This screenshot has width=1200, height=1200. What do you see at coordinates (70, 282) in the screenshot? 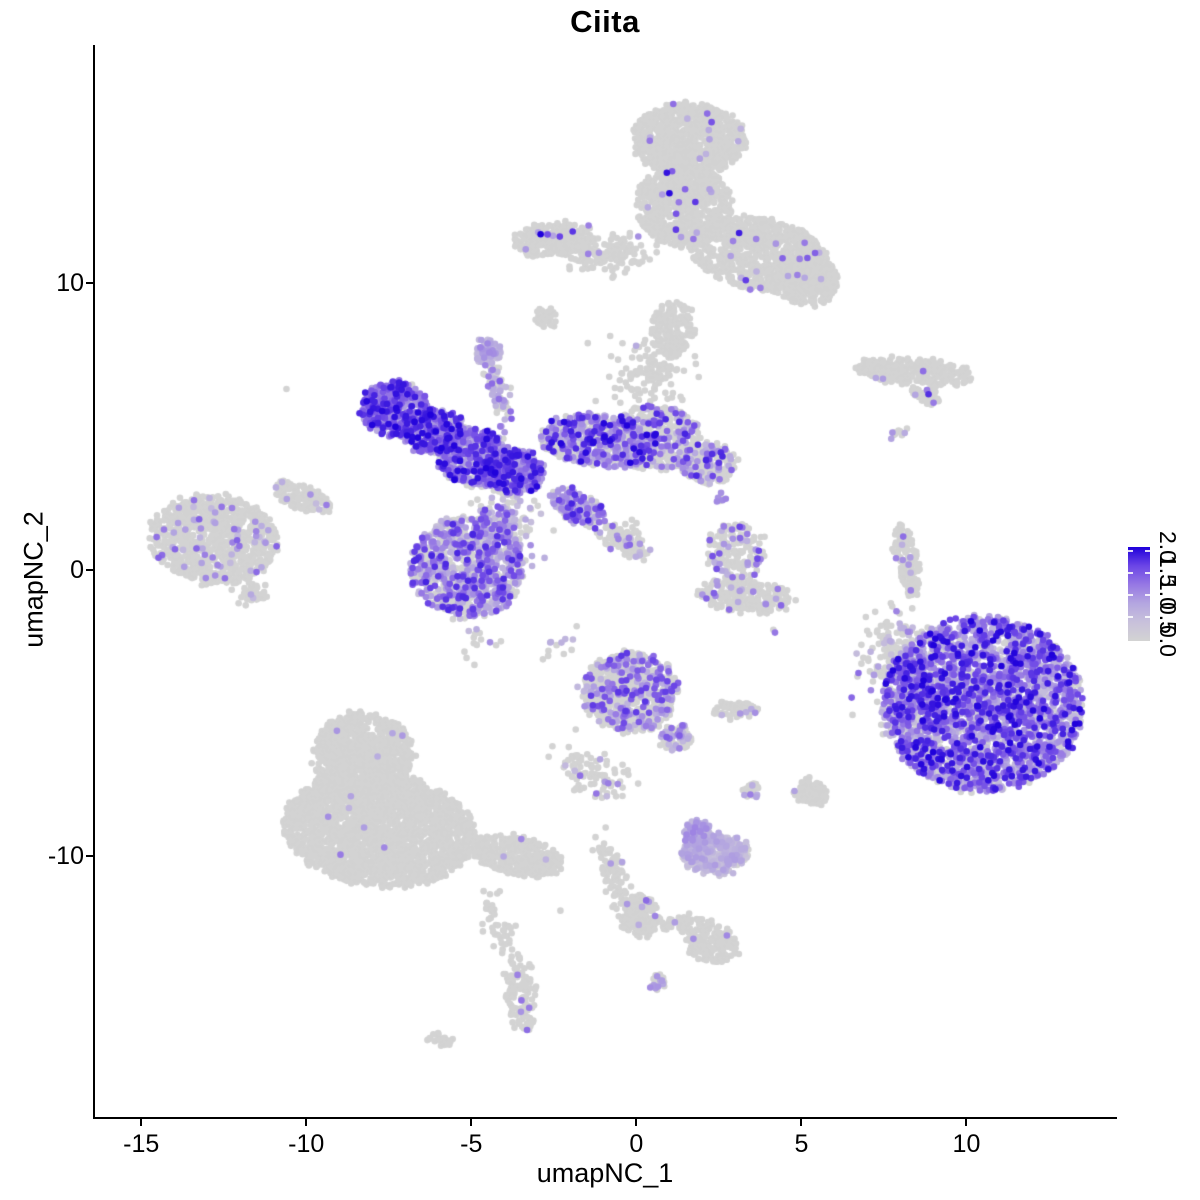
I see `y-tick-label: 10` at bounding box center [70, 282].